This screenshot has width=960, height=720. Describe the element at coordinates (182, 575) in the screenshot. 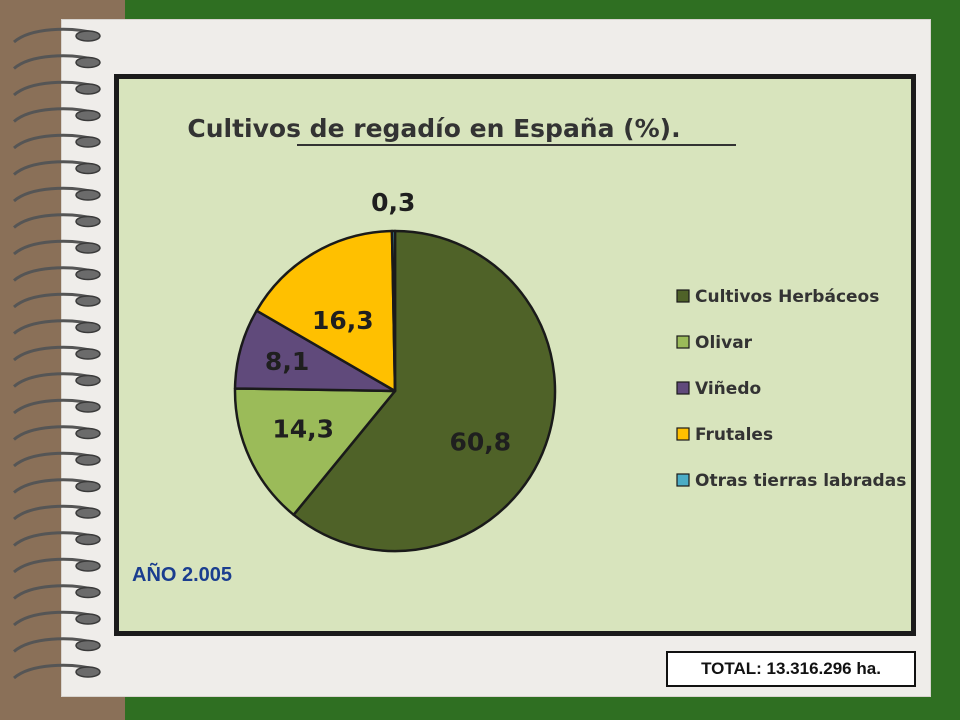

I see `year-label: AÑO 2.005` at that location.